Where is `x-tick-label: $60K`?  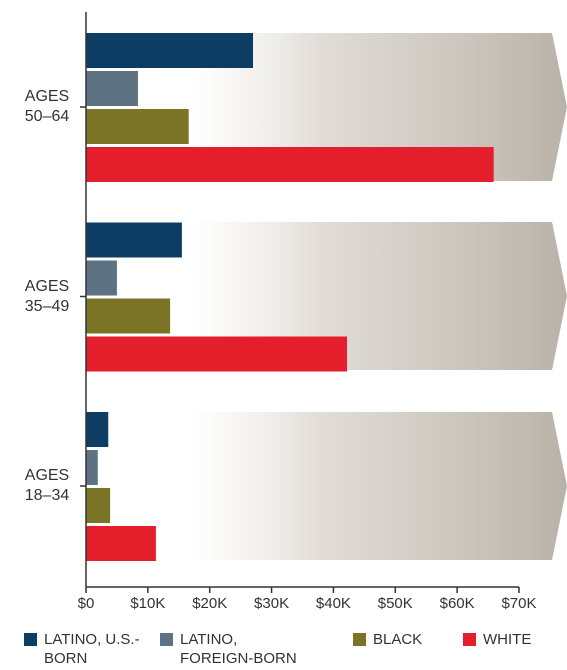 x-tick-label: $60K is located at coordinates (457, 603).